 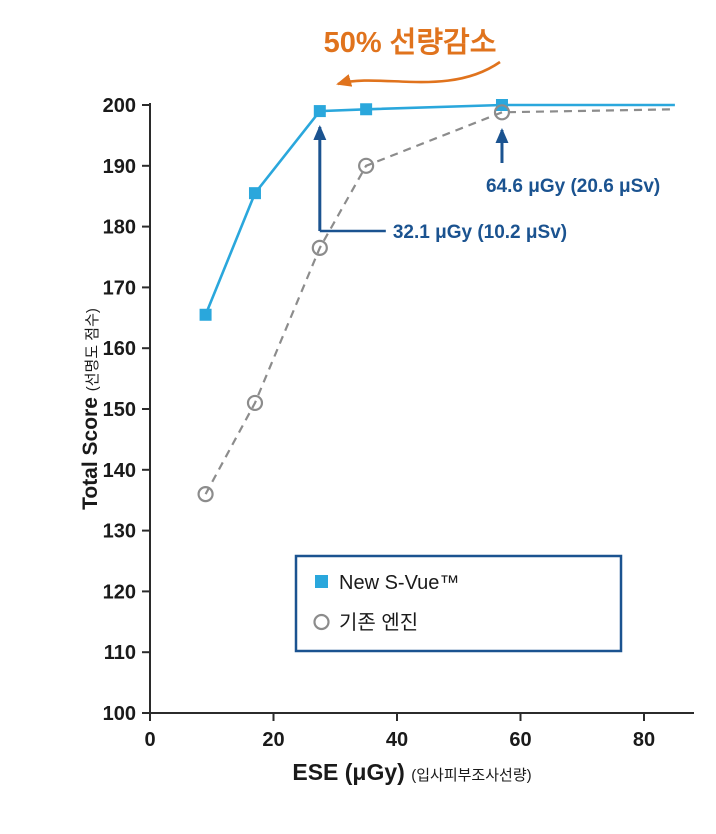 What do you see at coordinates (644, 740) in the screenshot?
I see `x-tick-label: 80` at bounding box center [644, 740].